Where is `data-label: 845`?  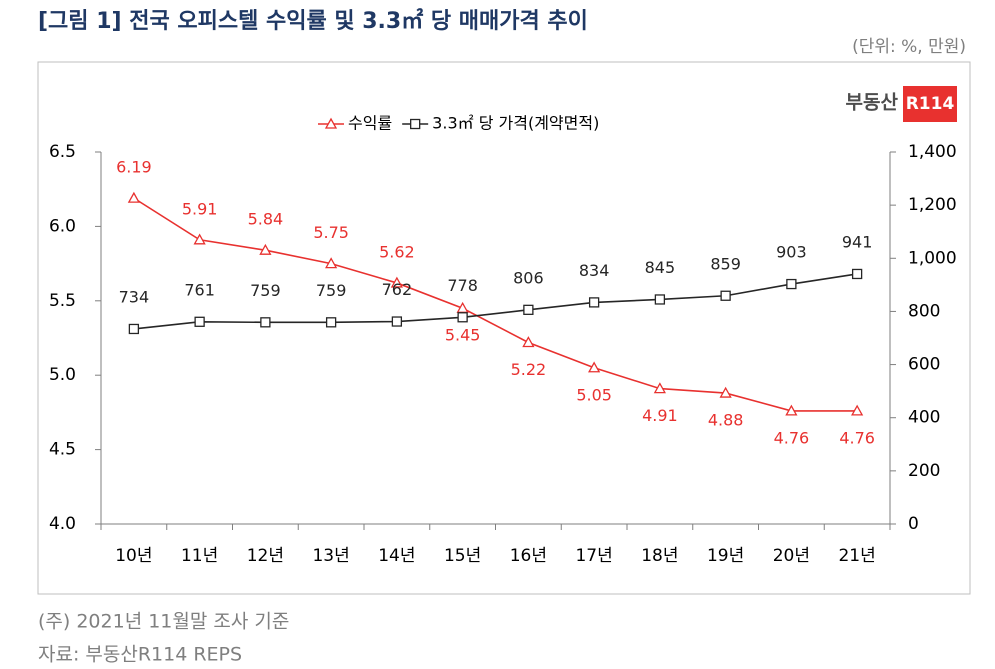 data-label: 845 is located at coordinates (660, 267).